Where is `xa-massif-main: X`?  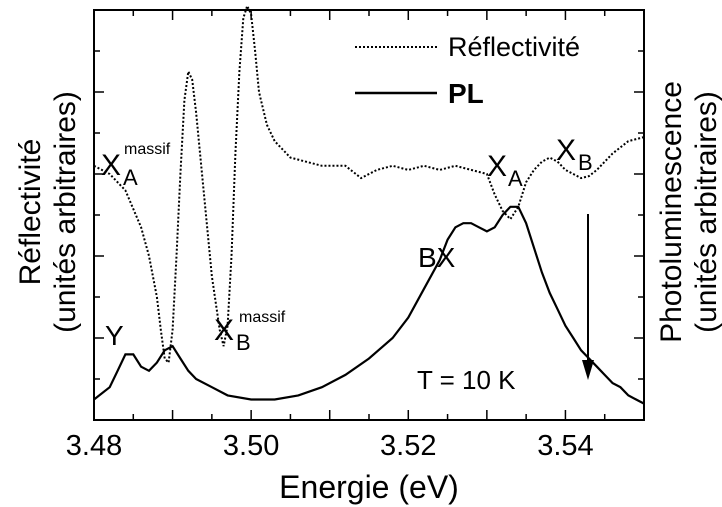 xa-massif-main: X is located at coordinates (111, 165).